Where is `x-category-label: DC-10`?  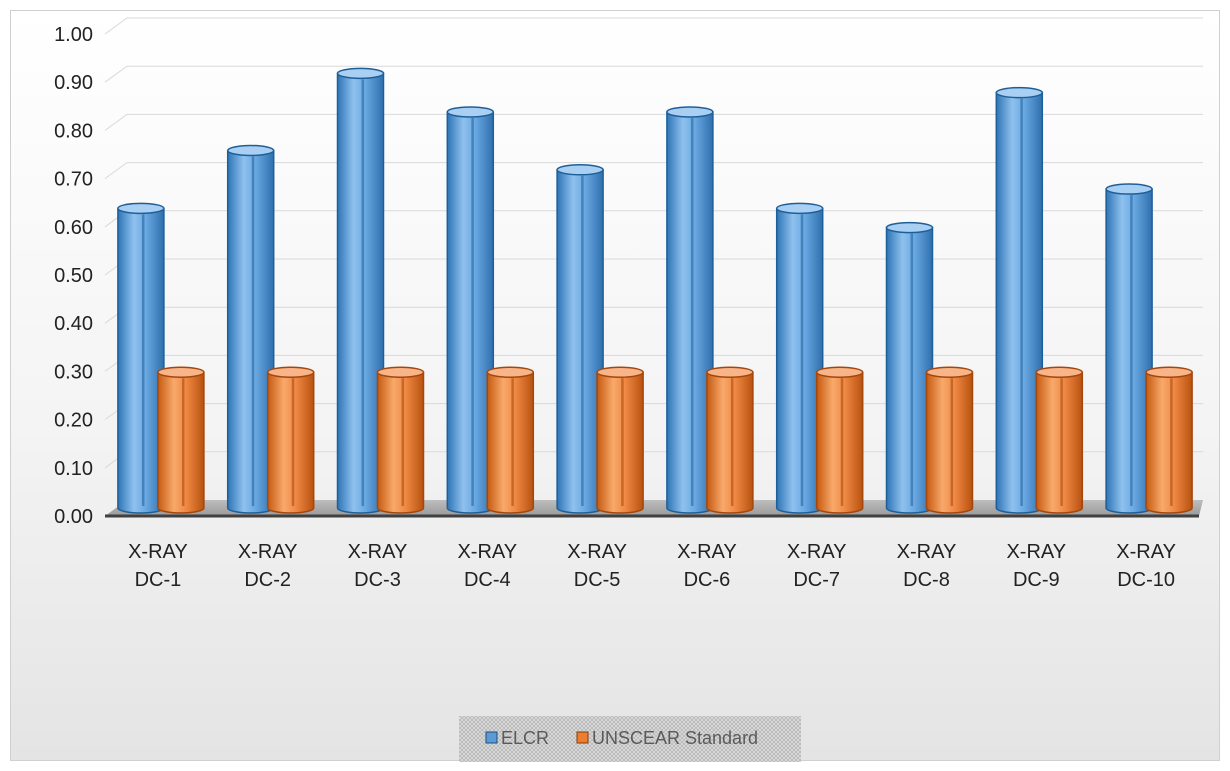 x-category-label: DC-10 is located at coordinates (1146, 580).